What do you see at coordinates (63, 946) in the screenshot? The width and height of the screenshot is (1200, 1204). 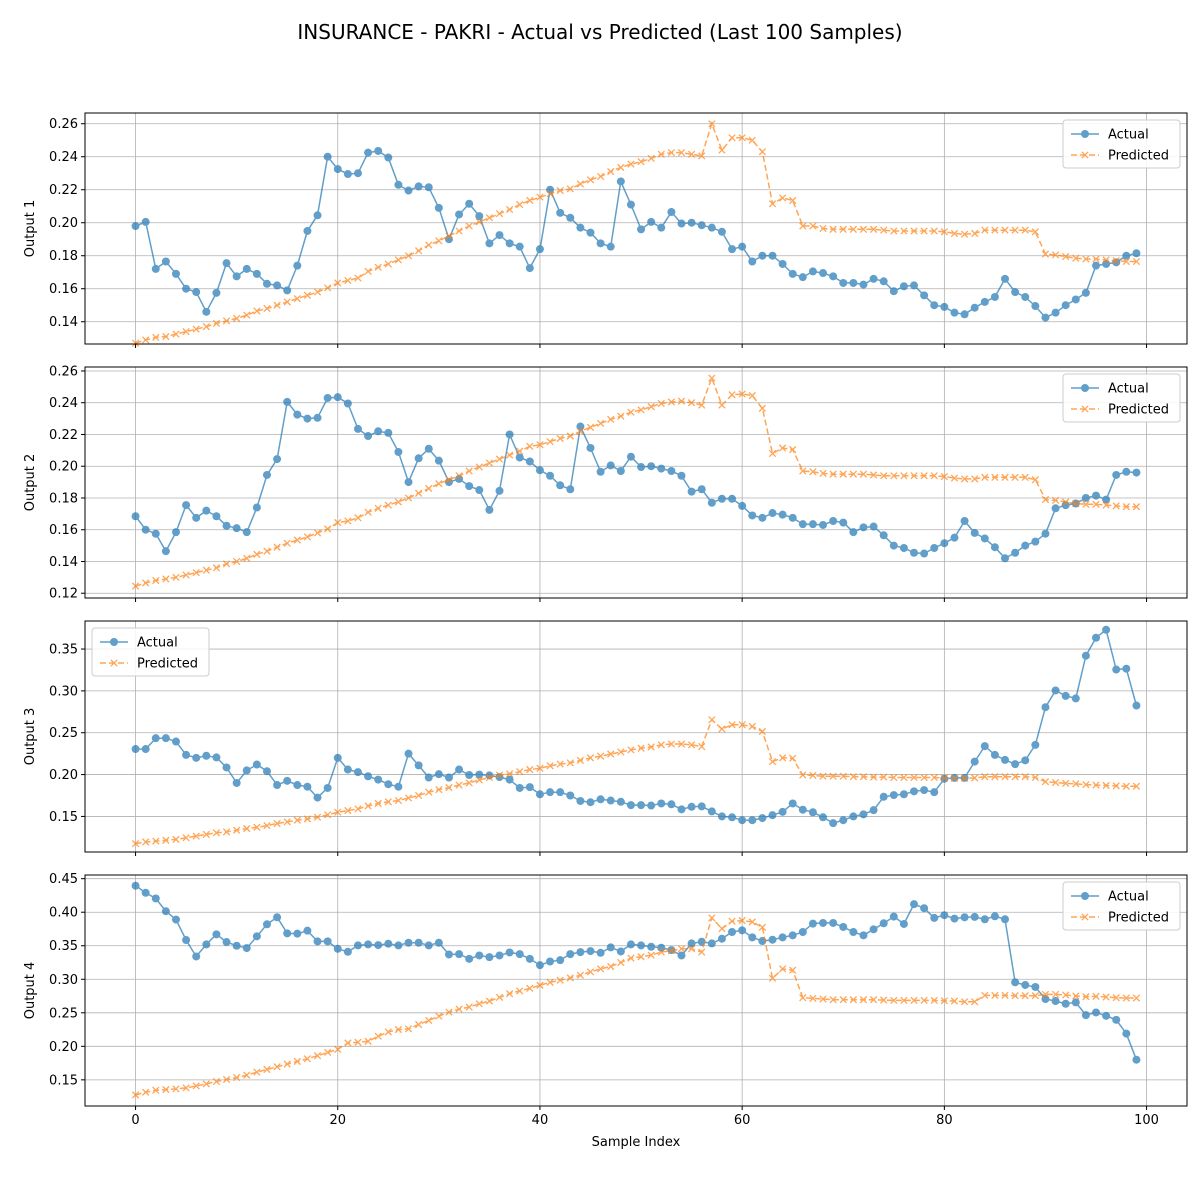 I see `y-tick-label: 0.35` at bounding box center [63, 946].